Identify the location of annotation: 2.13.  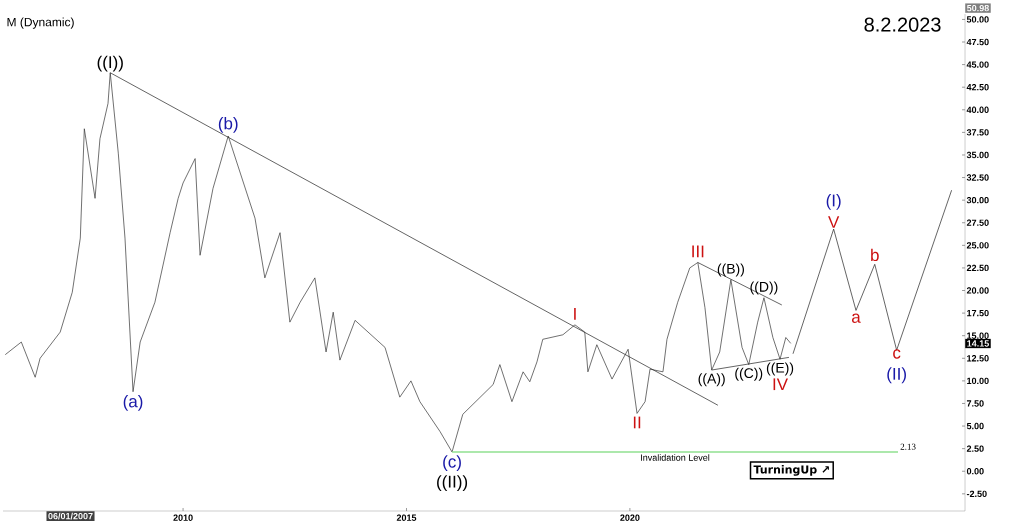
(908, 446).